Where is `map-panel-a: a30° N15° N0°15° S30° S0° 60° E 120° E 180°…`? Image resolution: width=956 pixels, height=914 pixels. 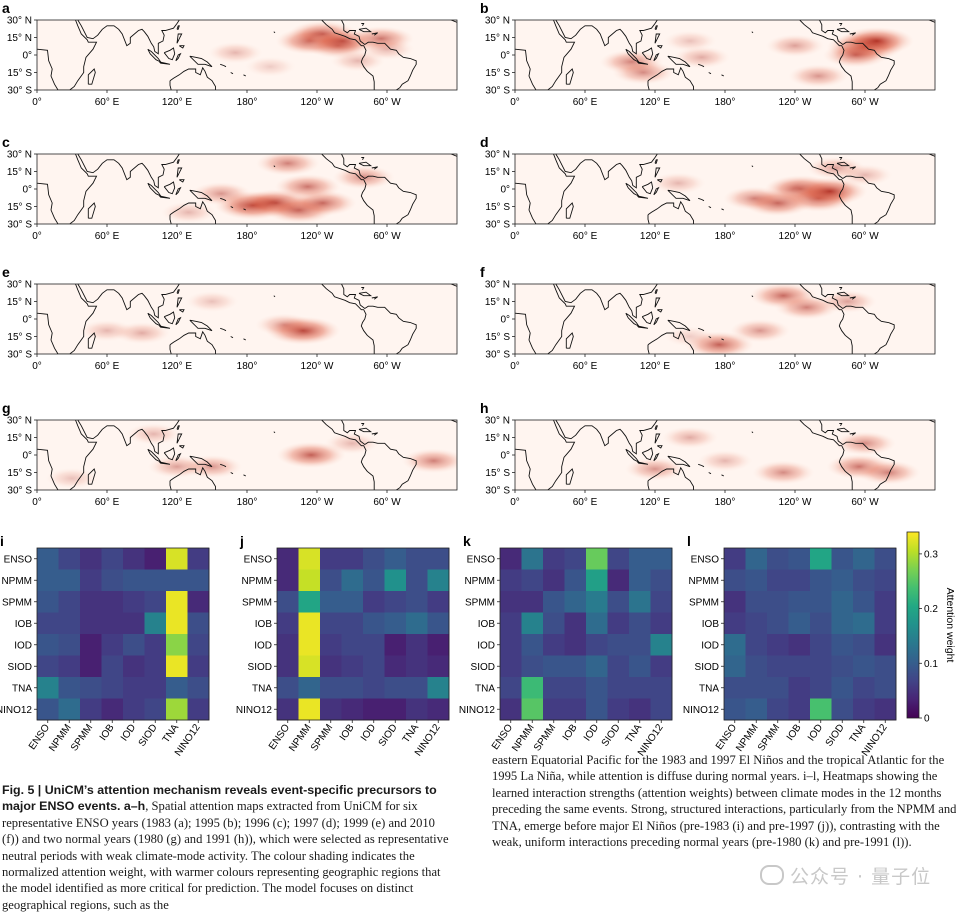 map-panel-a: a30° N15° N0°15° S30° S0° 60° E 120° E 180°… is located at coordinates (230, 54).